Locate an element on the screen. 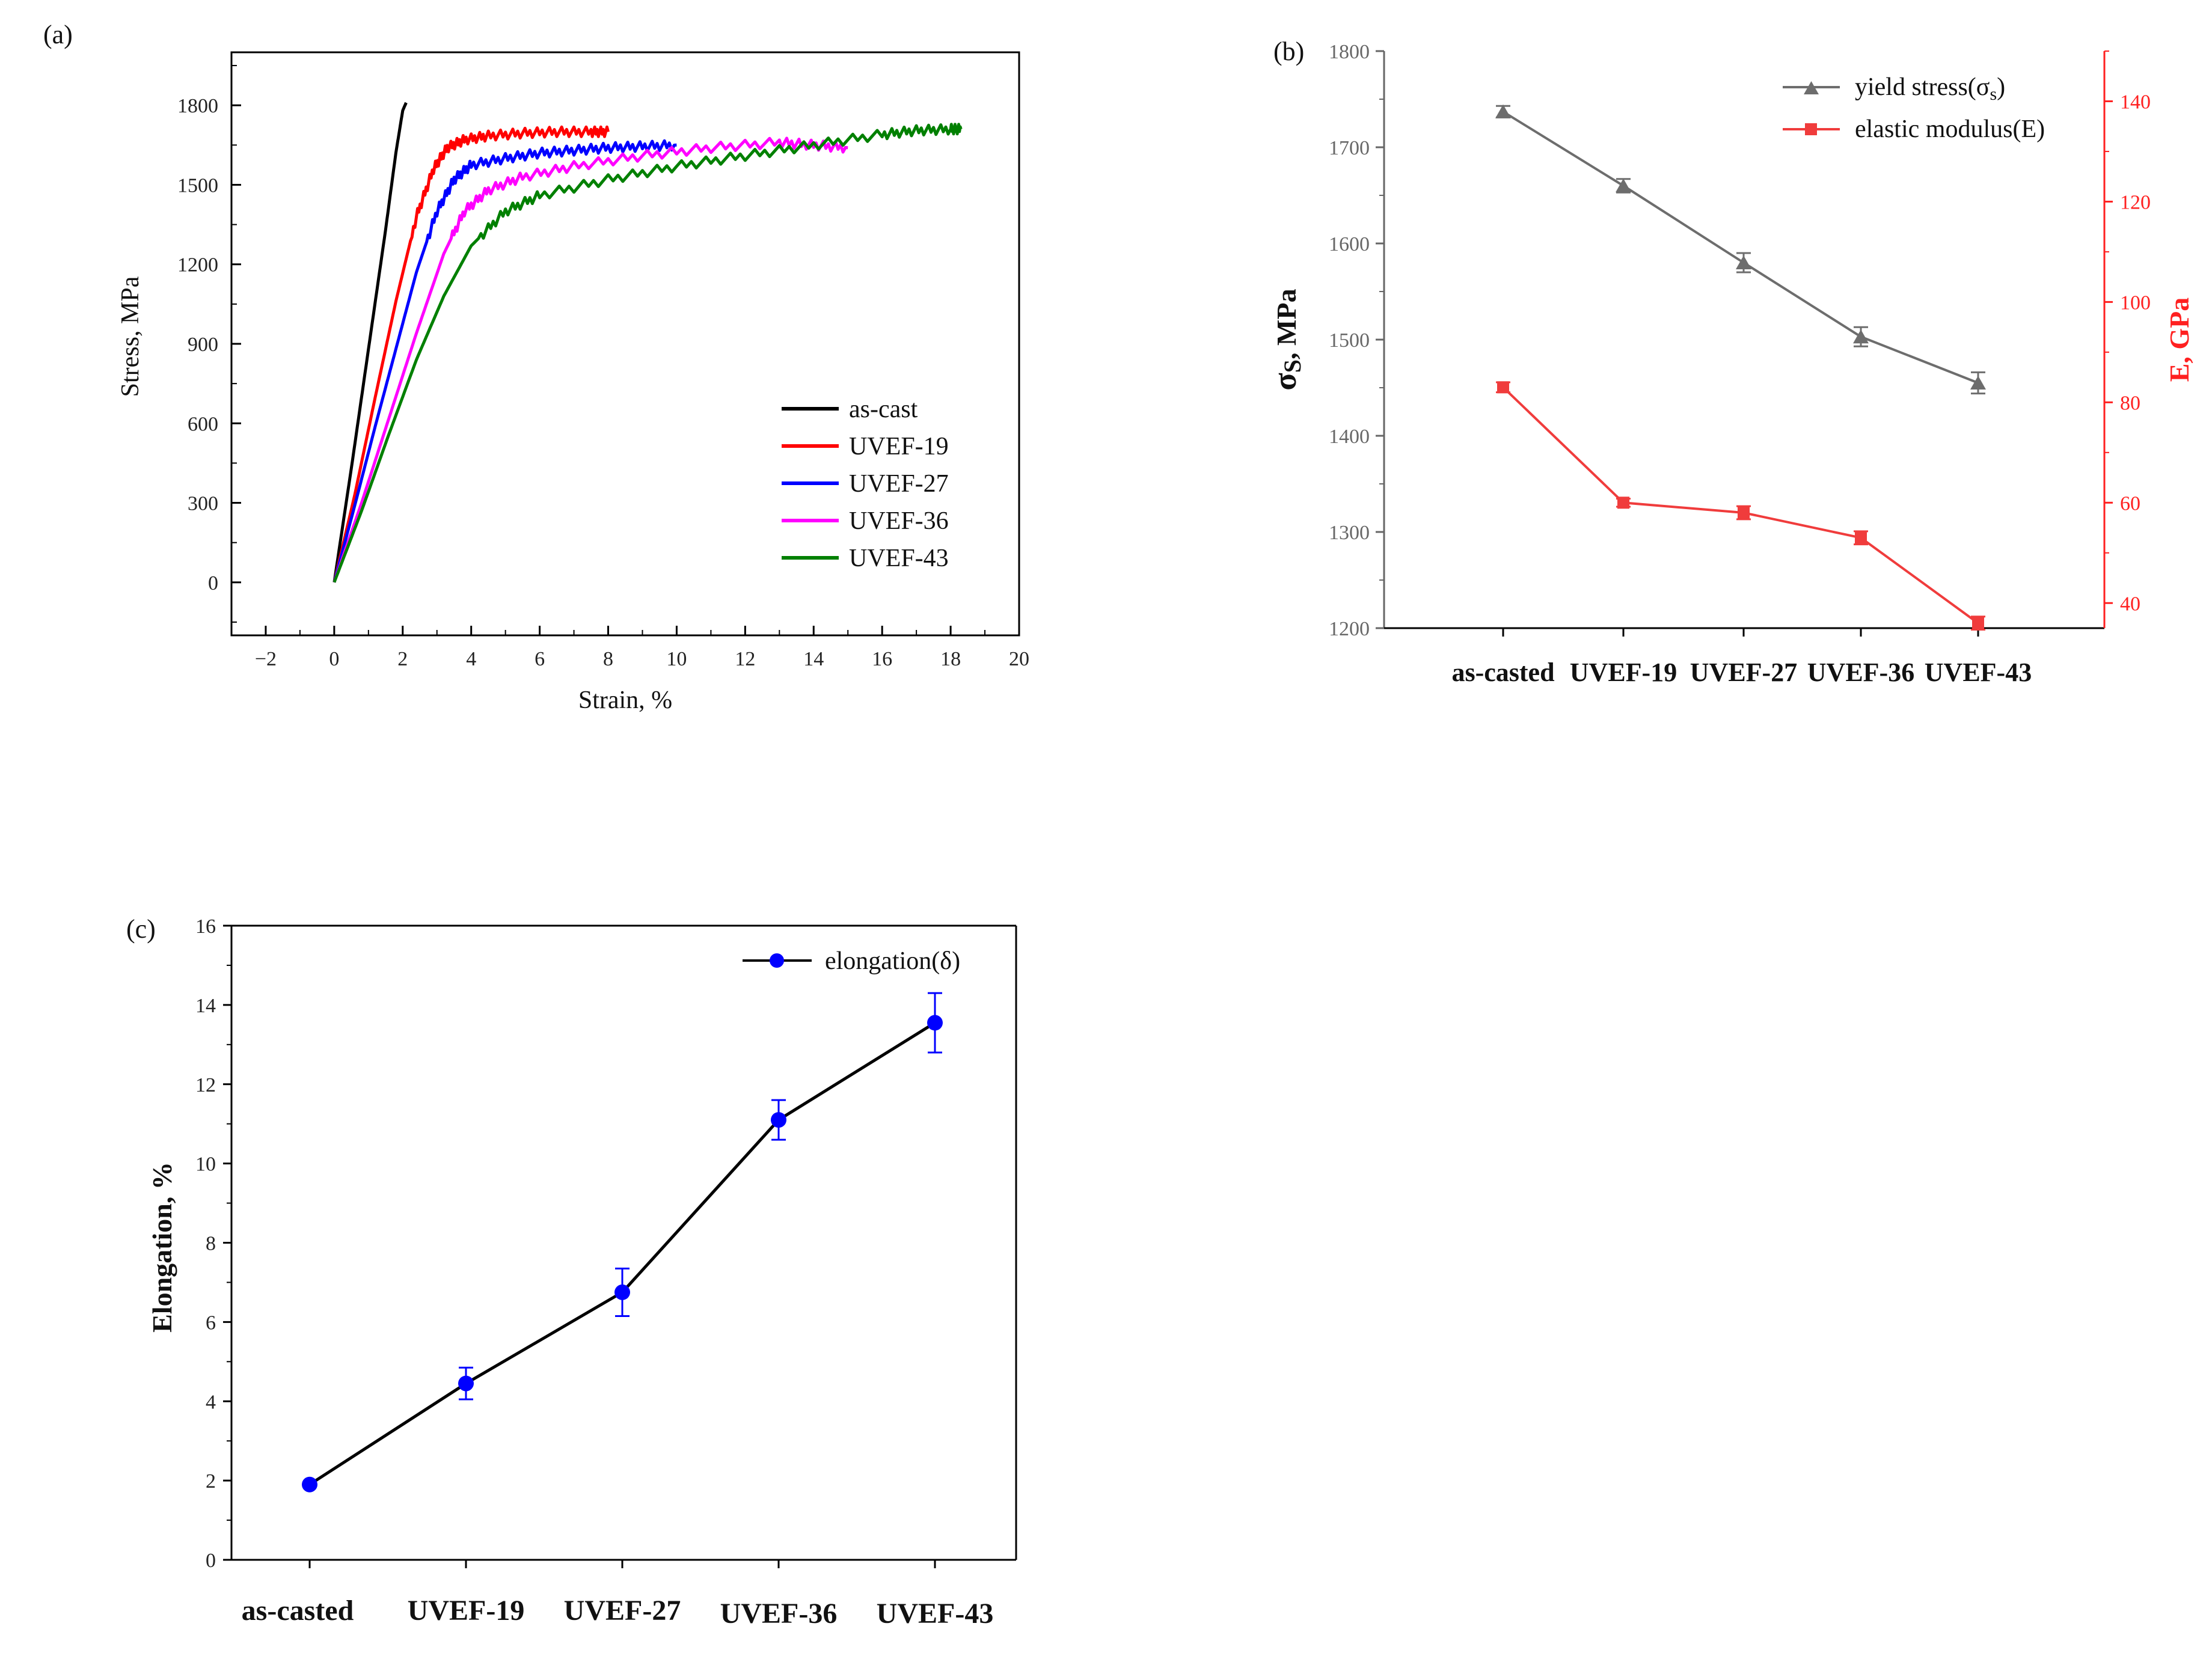 The height and width of the screenshot is (1656, 2212). left-axis-label-b: σS, MPa is located at coordinates (1286, 340).